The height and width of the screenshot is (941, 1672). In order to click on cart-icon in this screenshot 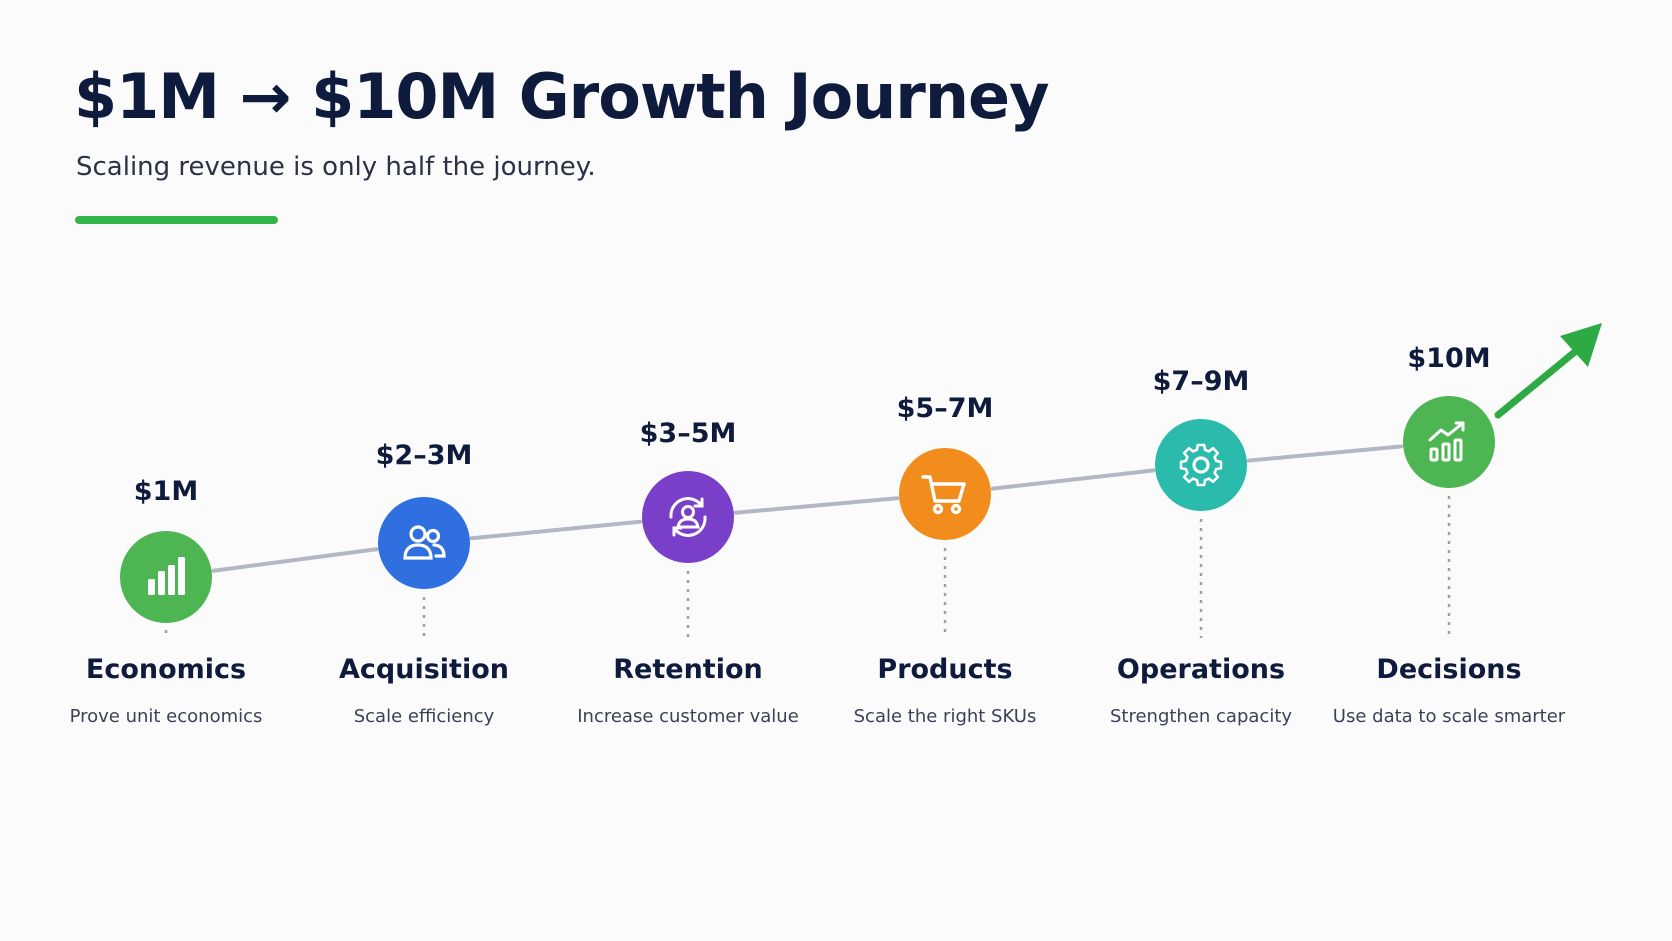, I will do `click(945, 494)`.